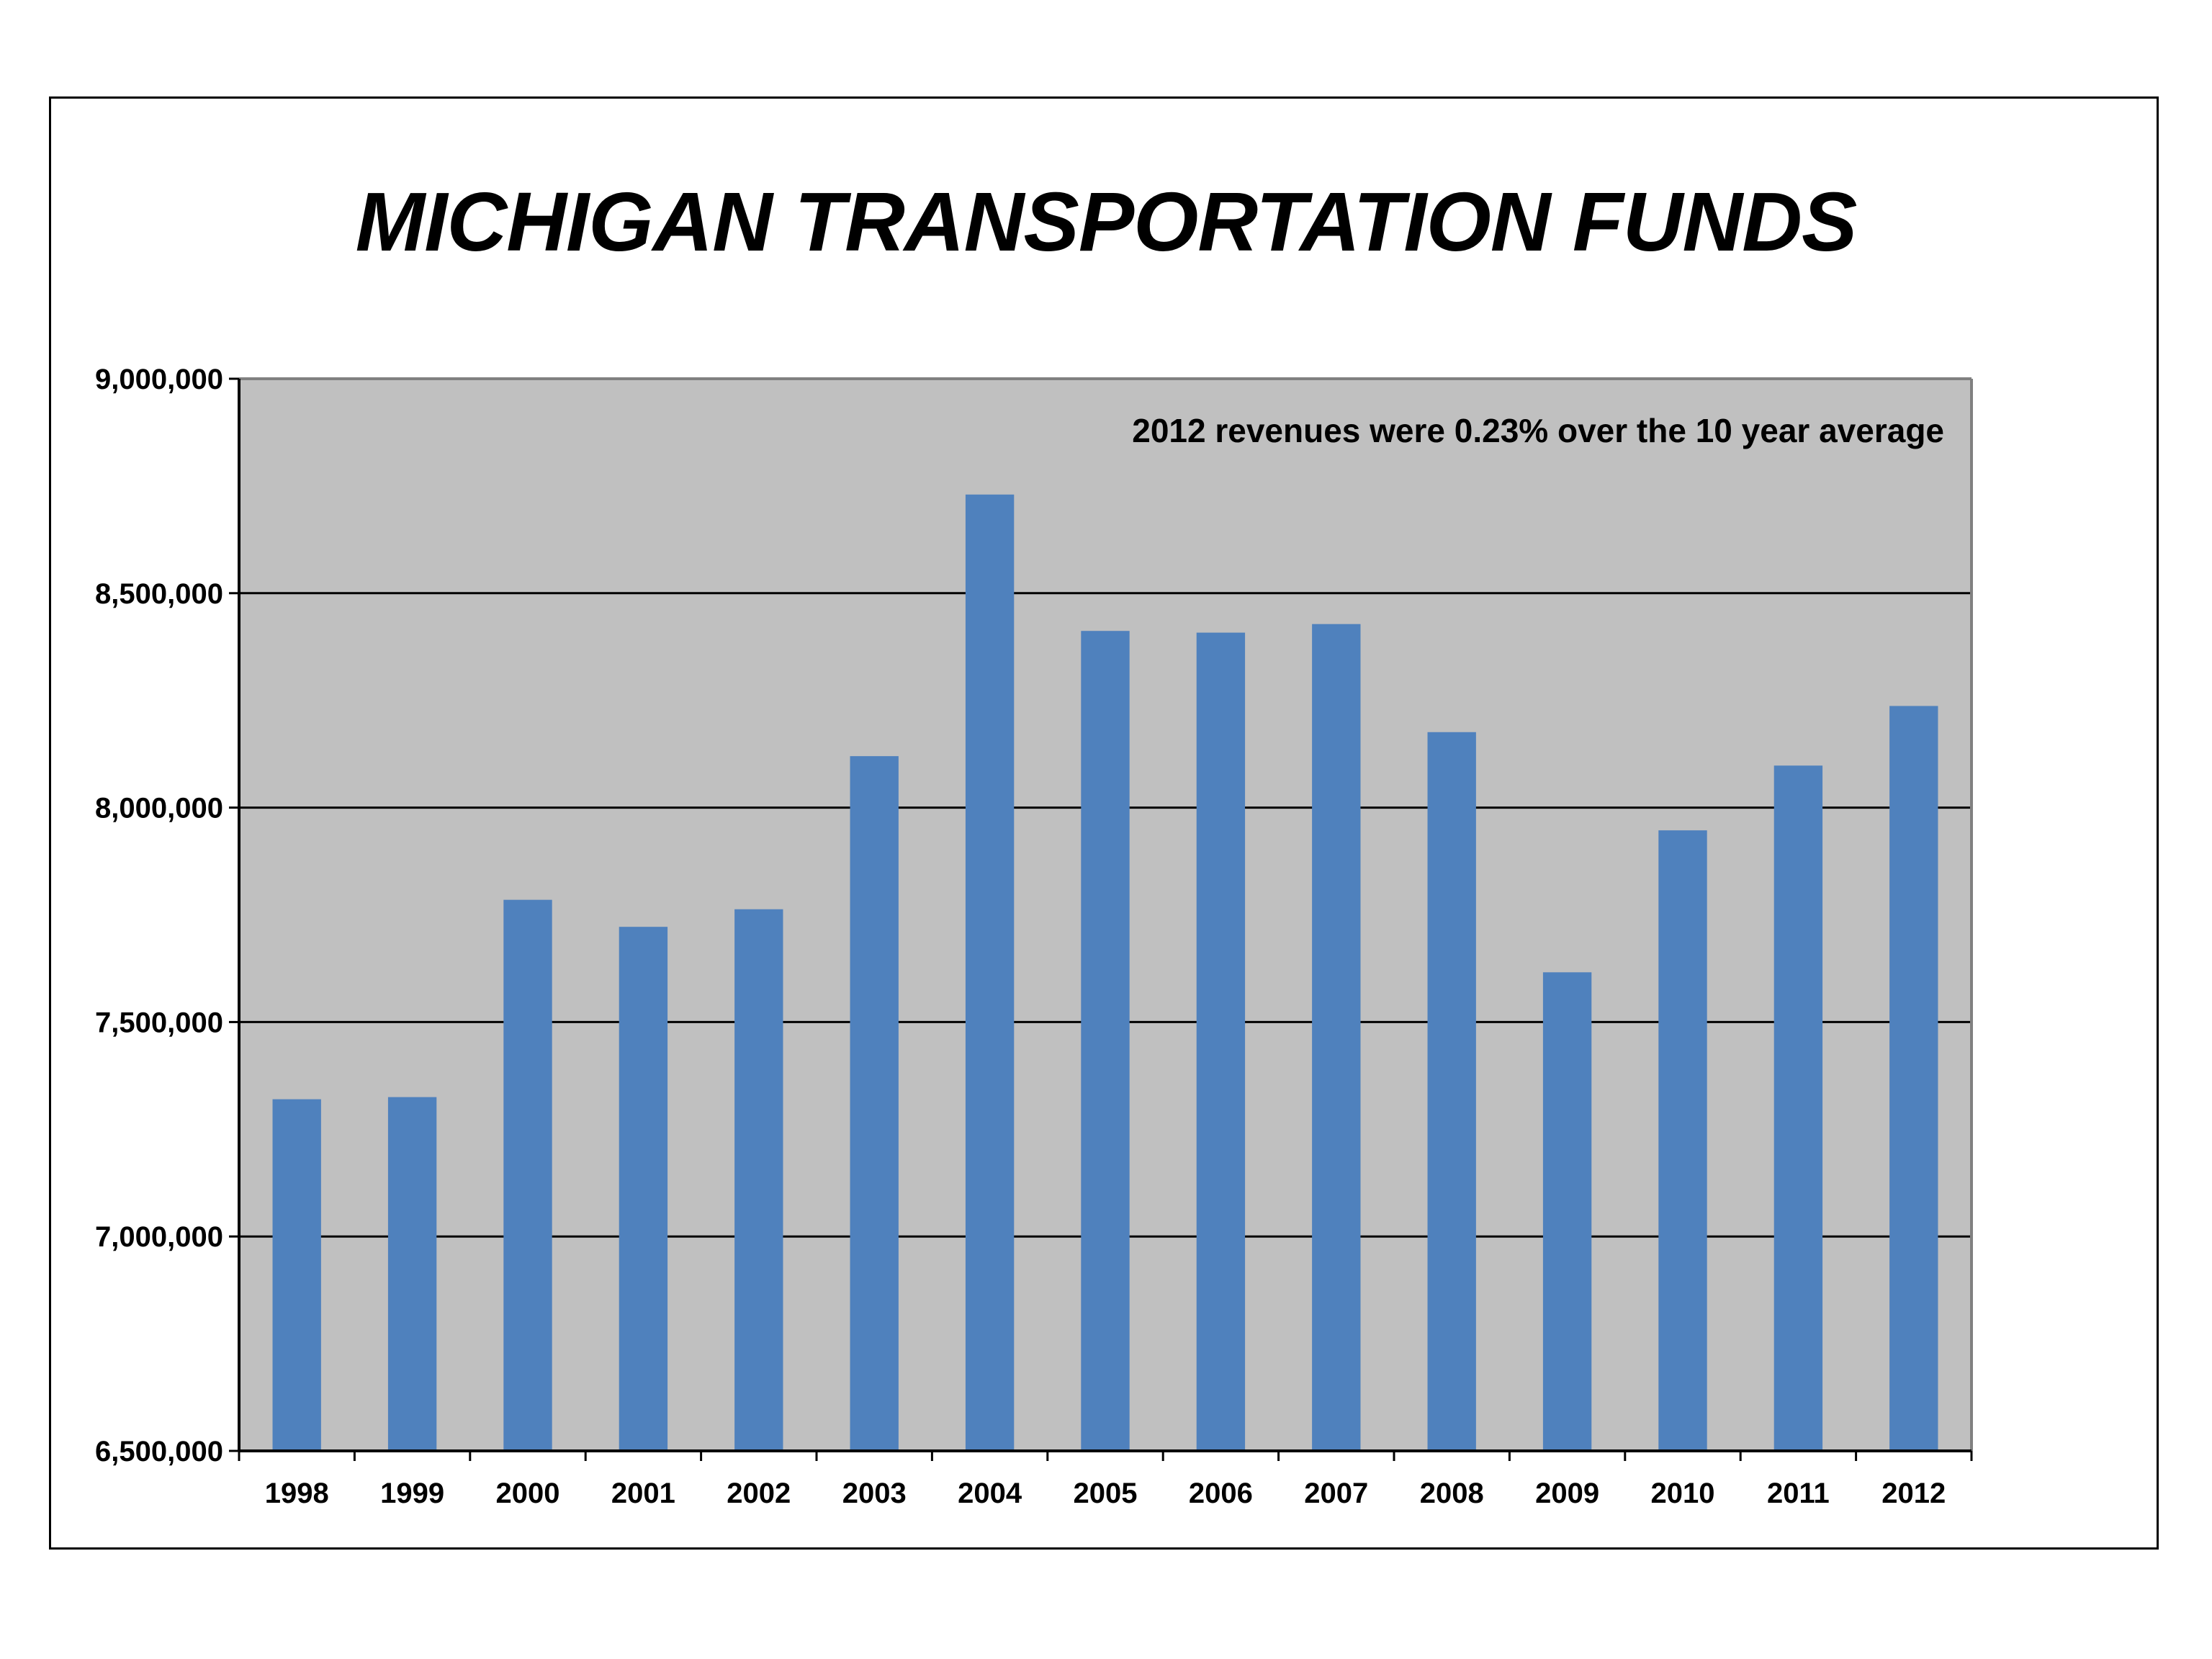 The image size is (2212, 1659). Describe the element at coordinates (1914, 1079) in the screenshot. I see `bar-2012` at that location.